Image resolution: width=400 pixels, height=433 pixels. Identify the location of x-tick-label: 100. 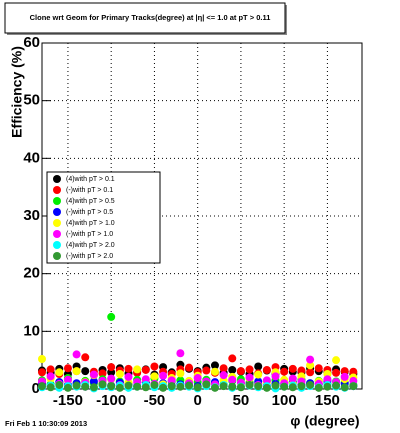
(284, 400).